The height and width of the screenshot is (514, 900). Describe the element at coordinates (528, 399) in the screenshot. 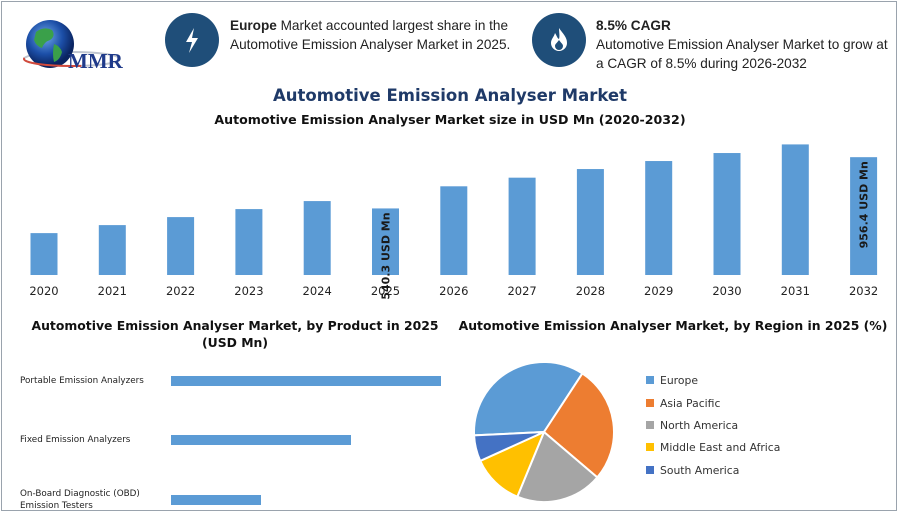

I see `pie-slice-europe` at that location.